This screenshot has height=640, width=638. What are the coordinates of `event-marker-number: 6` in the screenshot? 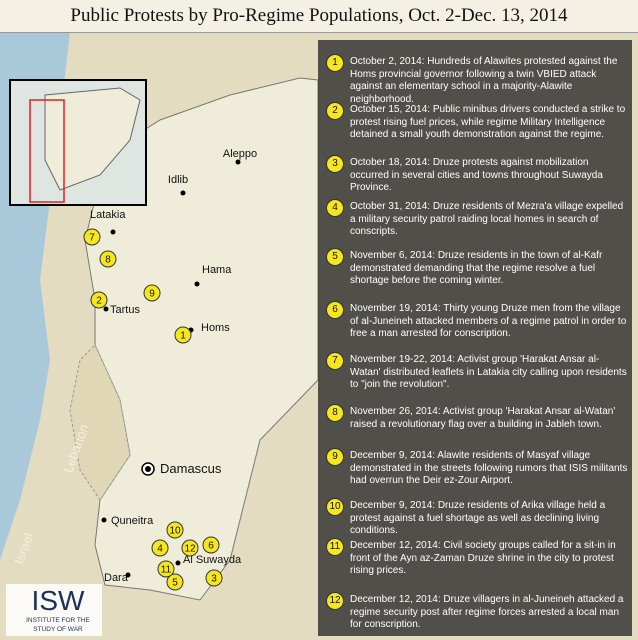 It's located at (211, 546).